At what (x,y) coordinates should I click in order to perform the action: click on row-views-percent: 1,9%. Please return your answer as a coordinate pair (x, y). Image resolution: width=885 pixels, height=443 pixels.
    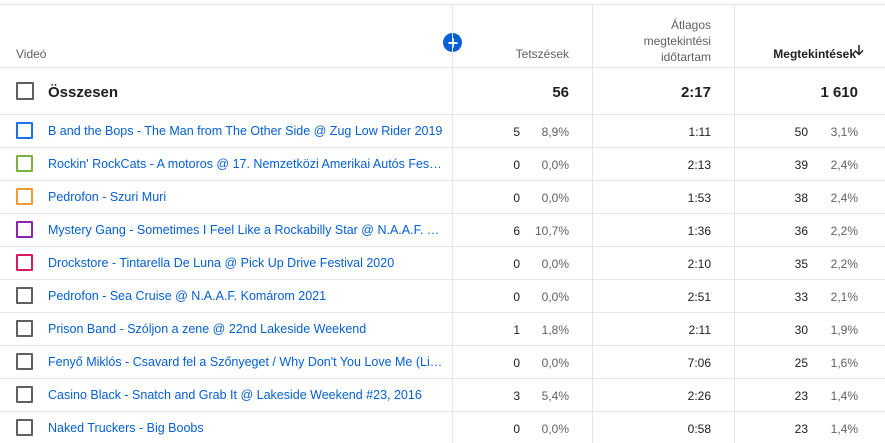
    Looking at the image, I should click on (844, 330).